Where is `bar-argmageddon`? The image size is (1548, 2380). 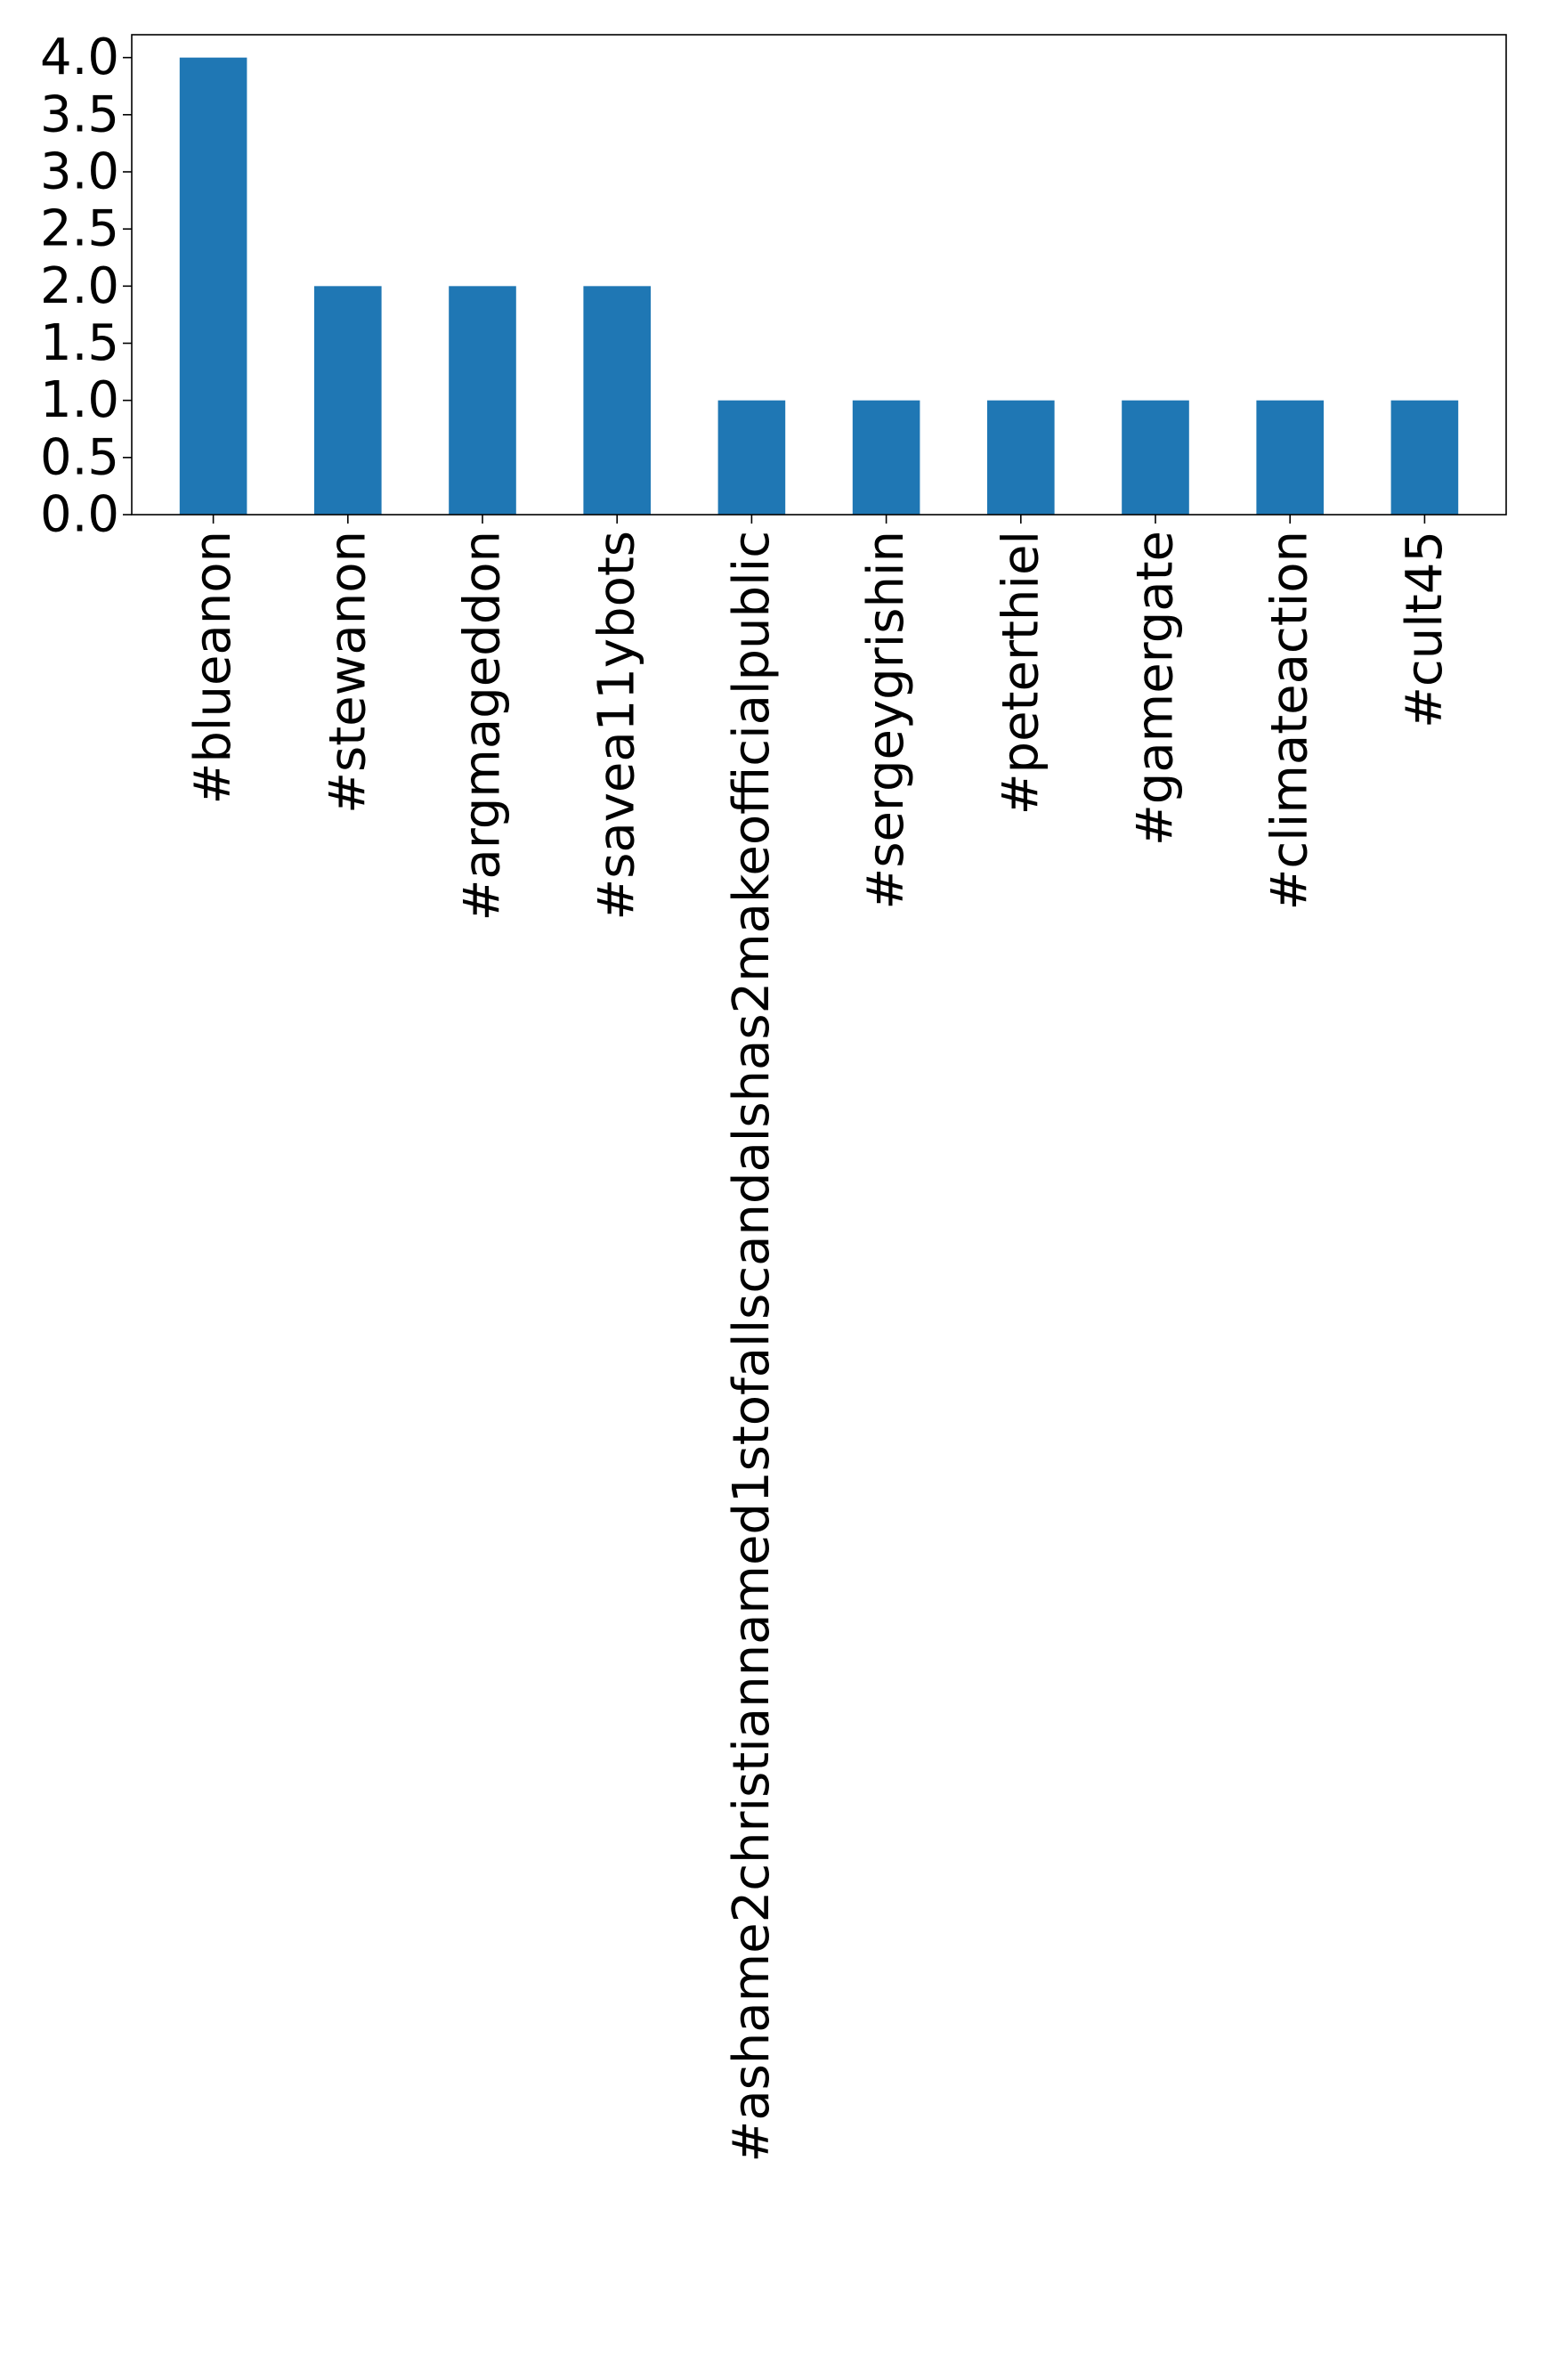 bar-argmageddon is located at coordinates (482, 400).